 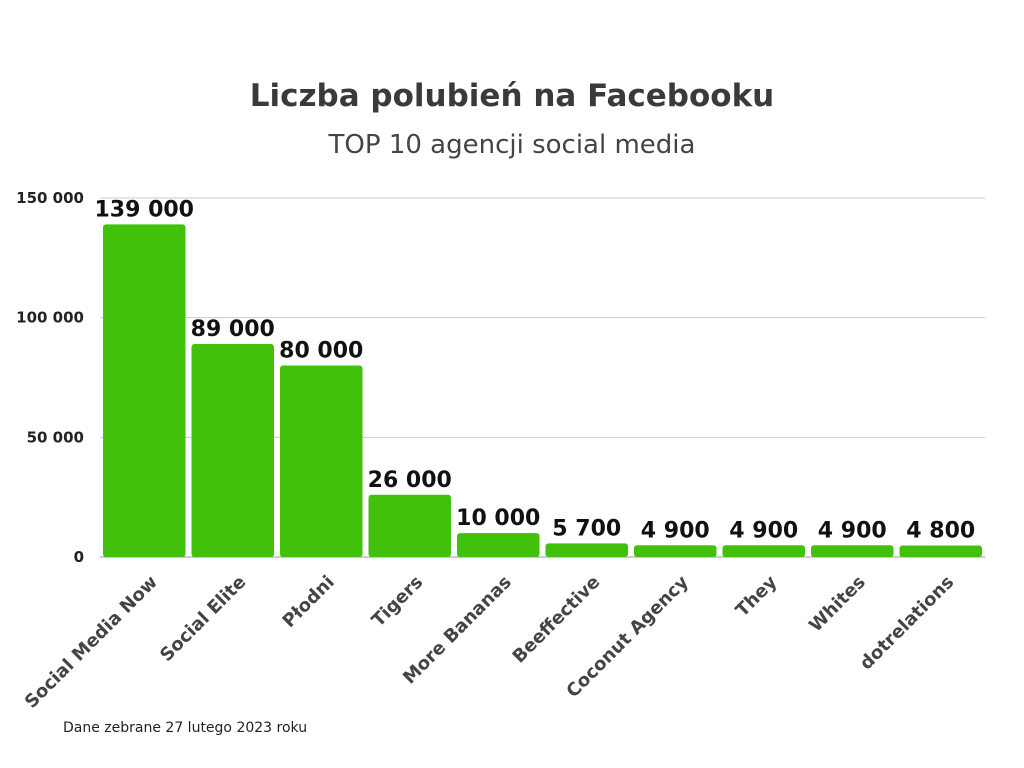 What do you see at coordinates (79, 557) in the screenshot?
I see `y-tick-label: 0` at bounding box center [79, 557].